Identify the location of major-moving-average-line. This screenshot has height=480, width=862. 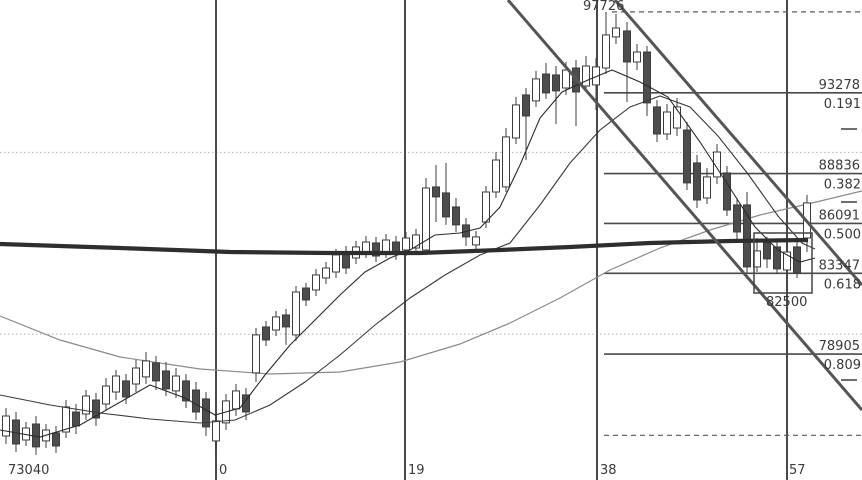
(404, 246).